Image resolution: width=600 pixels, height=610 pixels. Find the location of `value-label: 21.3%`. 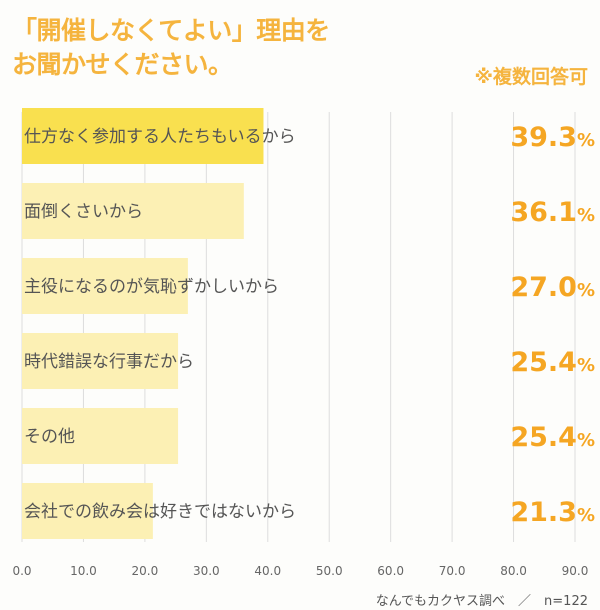

value-label: 21.3% is located at coordinates (552, 512).